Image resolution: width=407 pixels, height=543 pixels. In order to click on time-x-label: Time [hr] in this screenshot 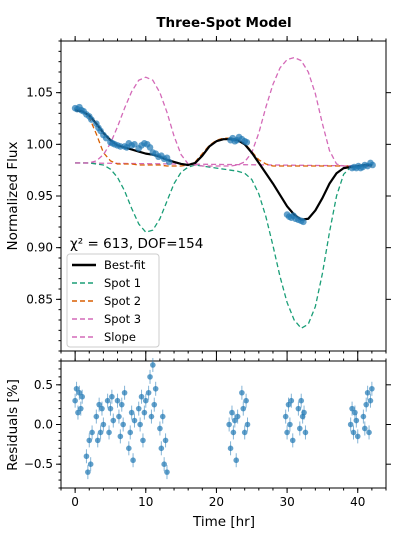, I will do `click(223, 522)`.